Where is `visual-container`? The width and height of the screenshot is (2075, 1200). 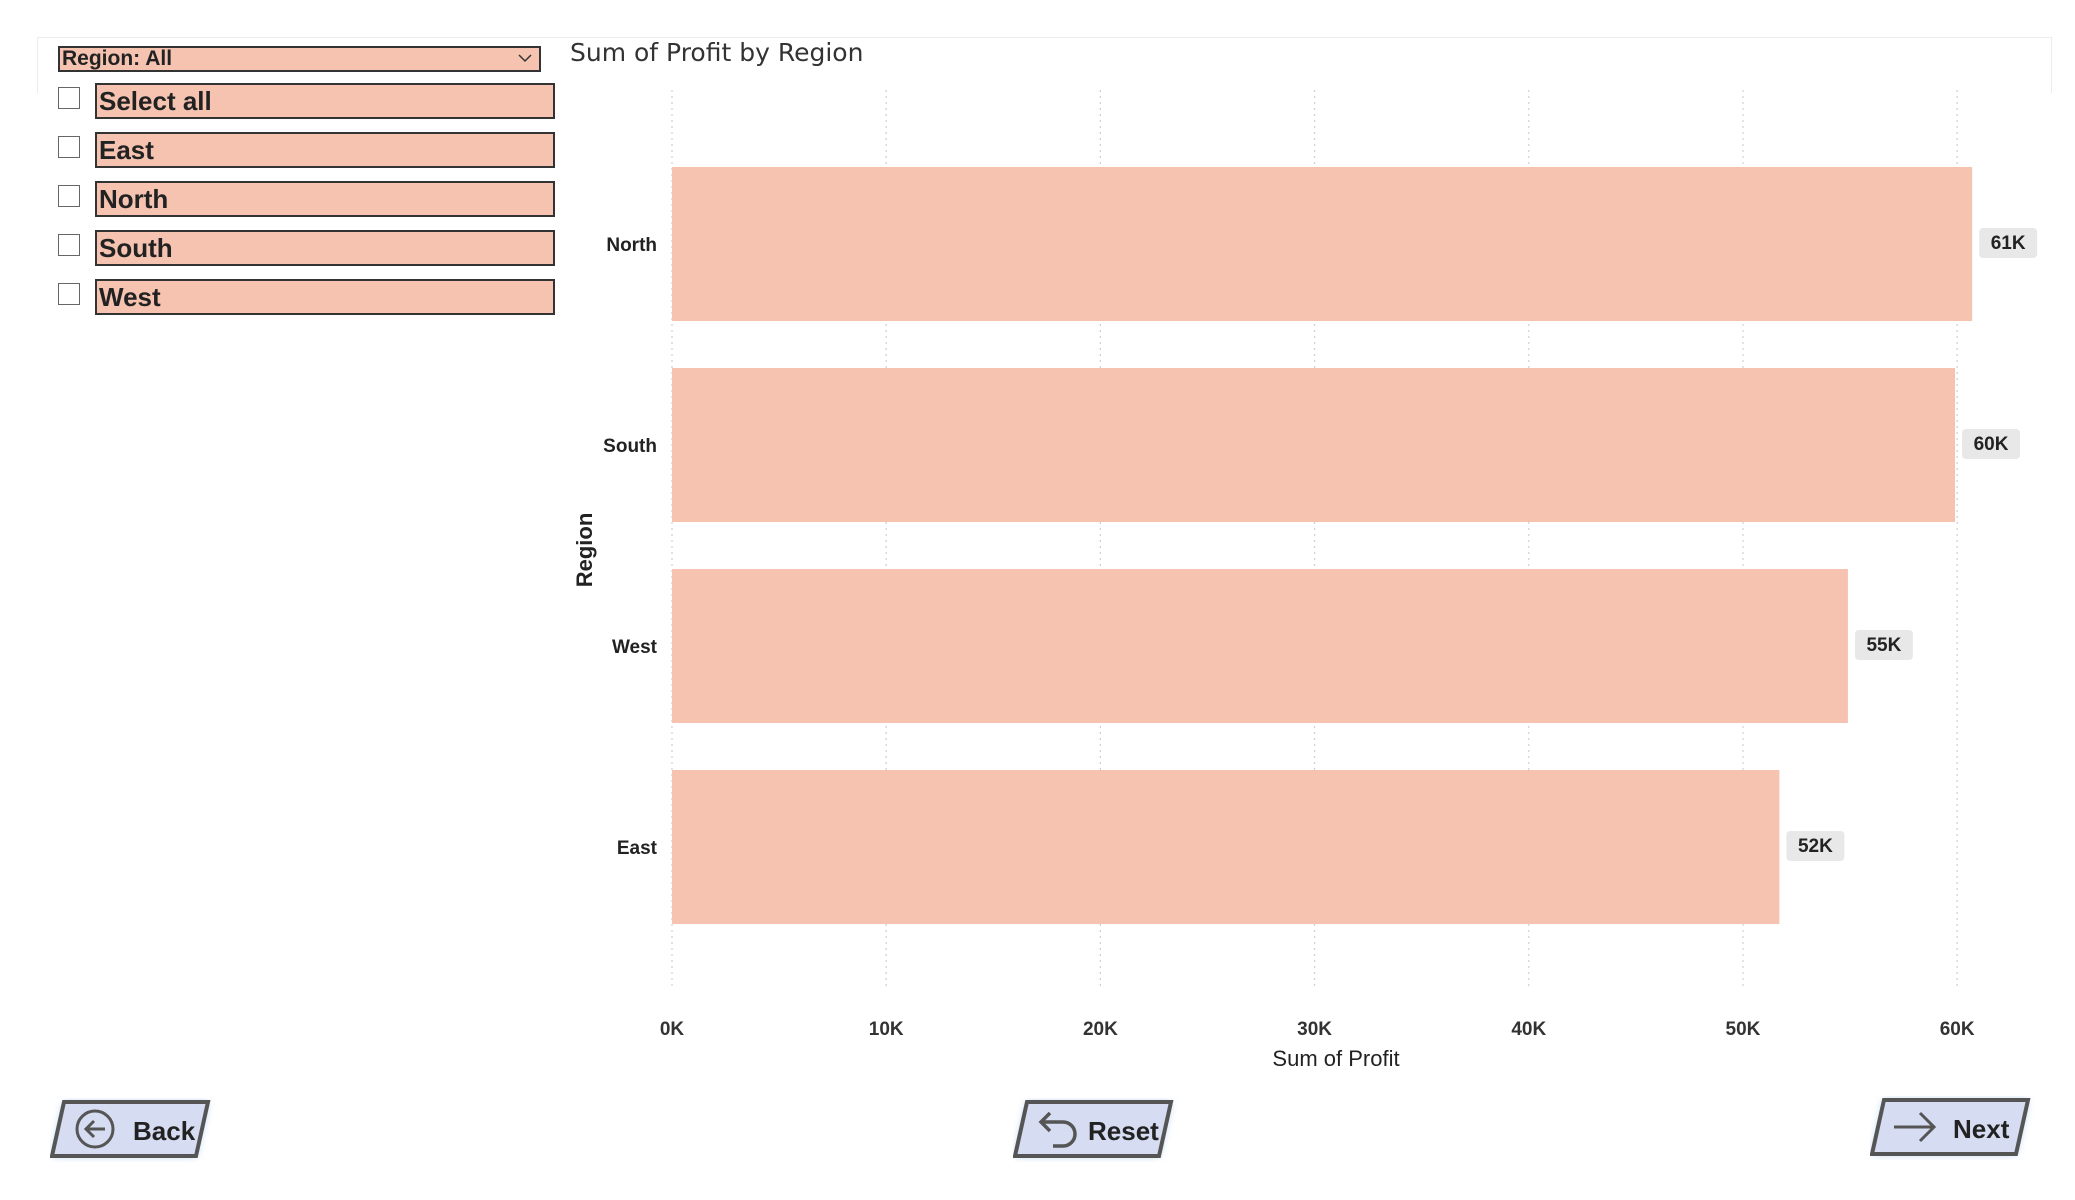
visual-container is located at coordinates (1044, 65).